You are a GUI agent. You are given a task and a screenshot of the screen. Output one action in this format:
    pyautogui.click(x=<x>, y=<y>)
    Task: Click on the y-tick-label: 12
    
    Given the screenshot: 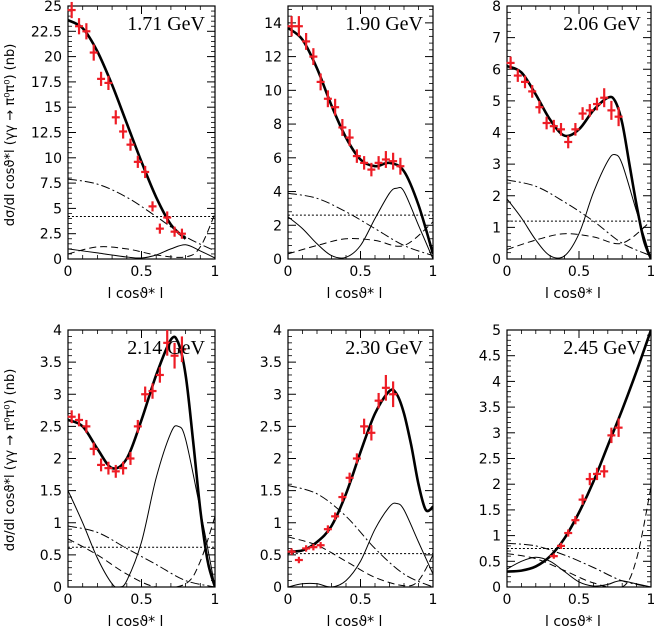 What is the action you would take?
    pyautogui.click(x=273, y=58)
    